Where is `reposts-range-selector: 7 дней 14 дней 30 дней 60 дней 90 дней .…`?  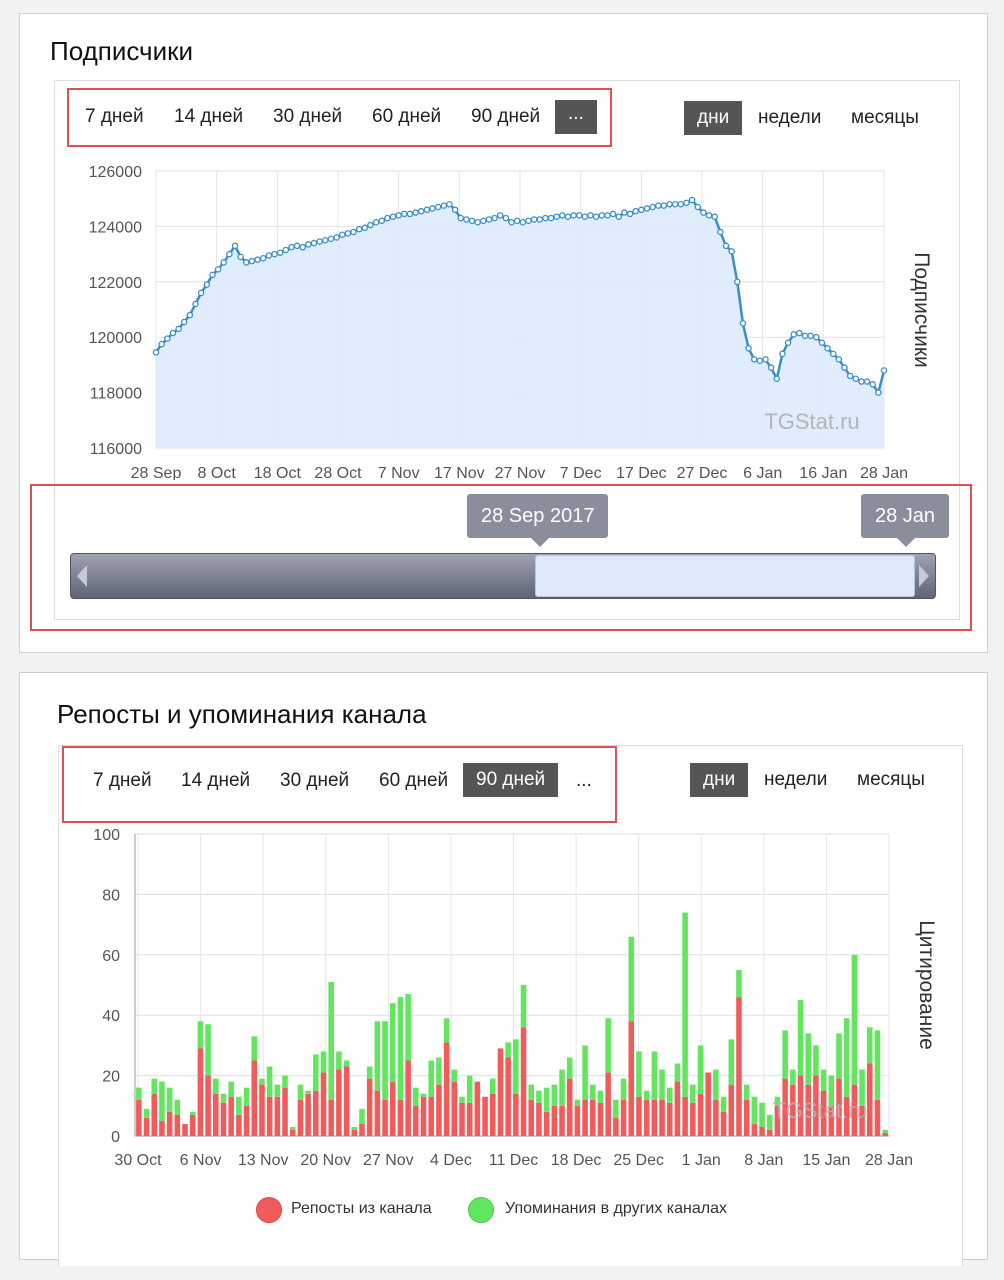 reposts-range-selector: 7 дней 14 дней 30 дней 60 дней 90 дней .… is located at coordinates (339, 784).